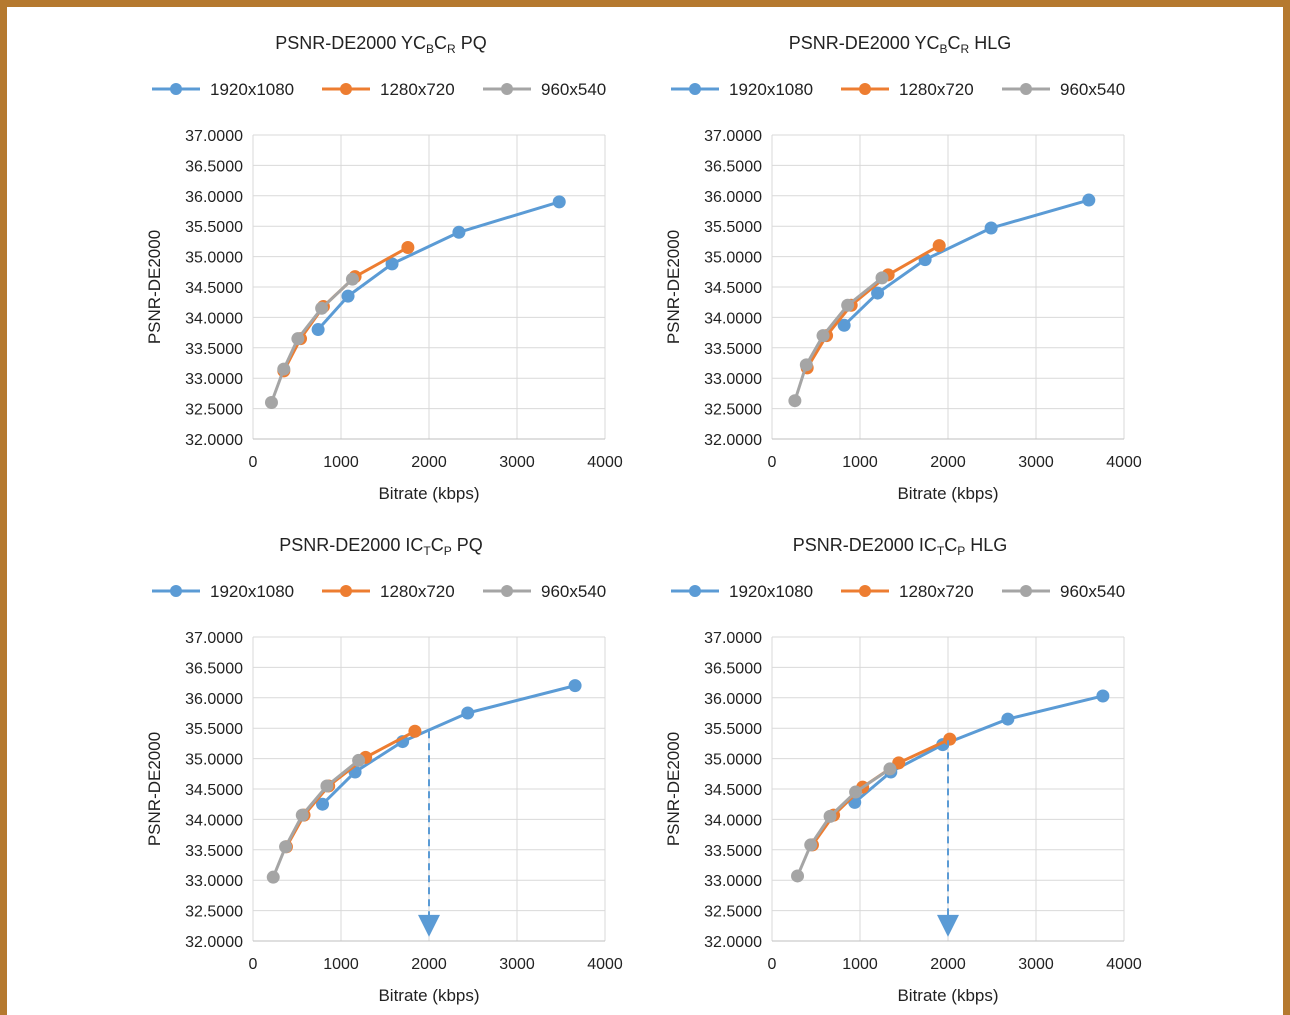 Image resolution: width=1290 pixels, height=1015 pixels. I want to click on chart-title: PSNR-DE2000 ICTCP HLG, so click(900, 546).